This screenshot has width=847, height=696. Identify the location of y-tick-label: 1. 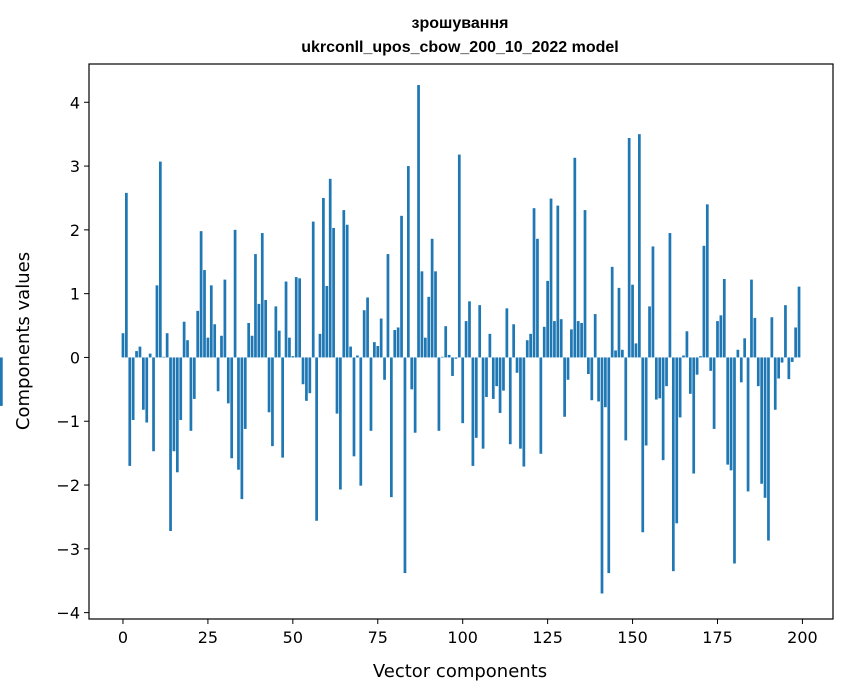
(75, 294).